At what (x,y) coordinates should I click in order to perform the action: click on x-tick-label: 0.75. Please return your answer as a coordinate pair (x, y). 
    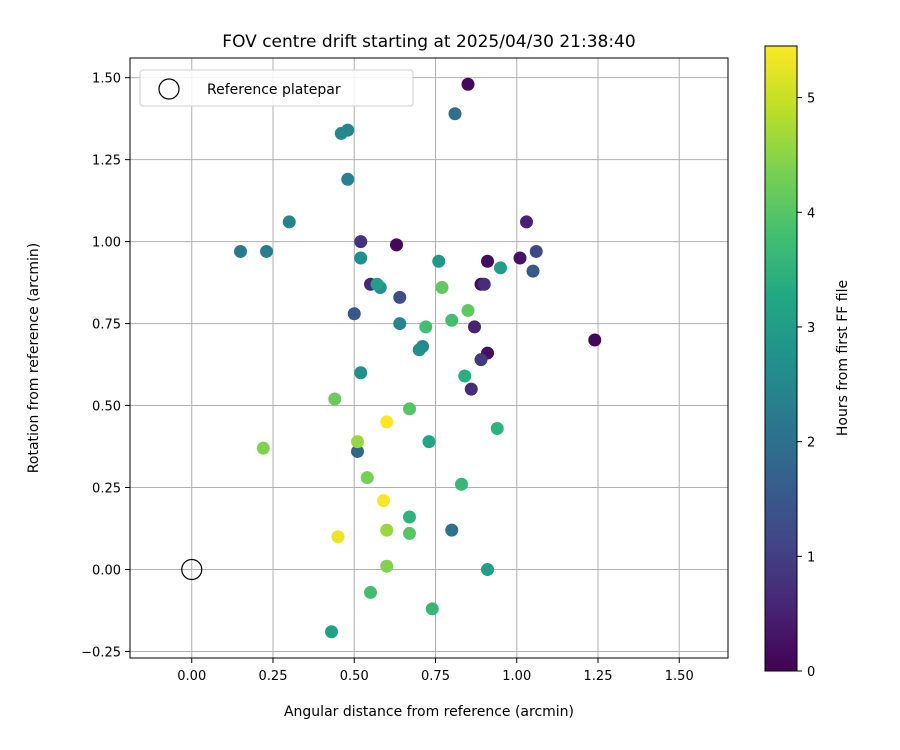
    Looking at the image, I should click on (435, 676).